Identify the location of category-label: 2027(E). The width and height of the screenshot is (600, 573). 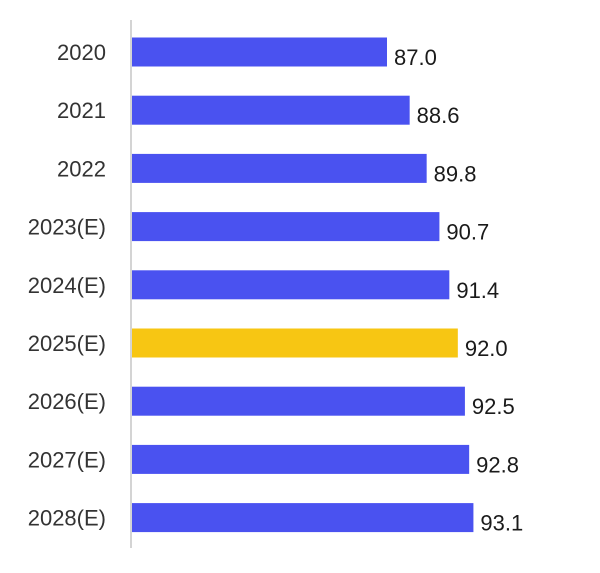
(67, 459).